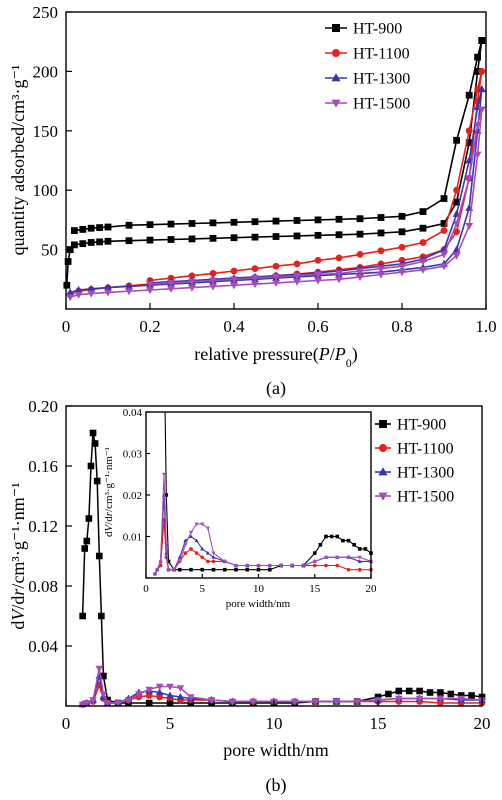 This screenshot has height=800, width=502. I want to click on panel-a-x-tick-label: 1.0, so click(485, 326).